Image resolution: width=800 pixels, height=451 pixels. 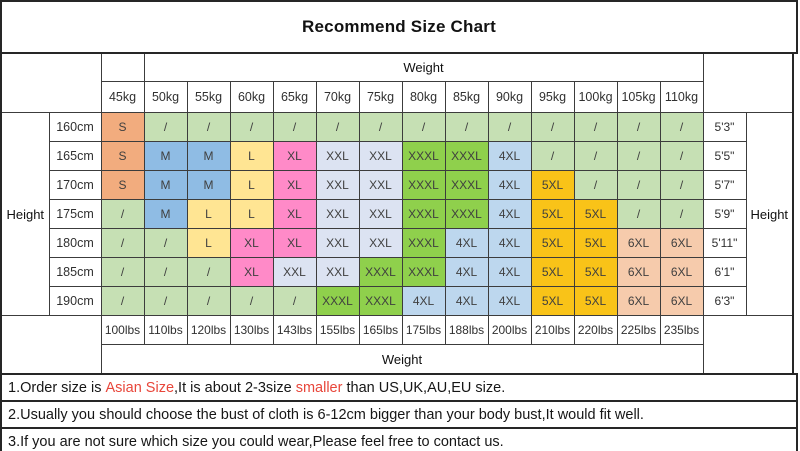 What do you see at coordinates (337, 97) in the screenshot?
I see `weight-col-header: 70kg` at bounding box center [337, 97].